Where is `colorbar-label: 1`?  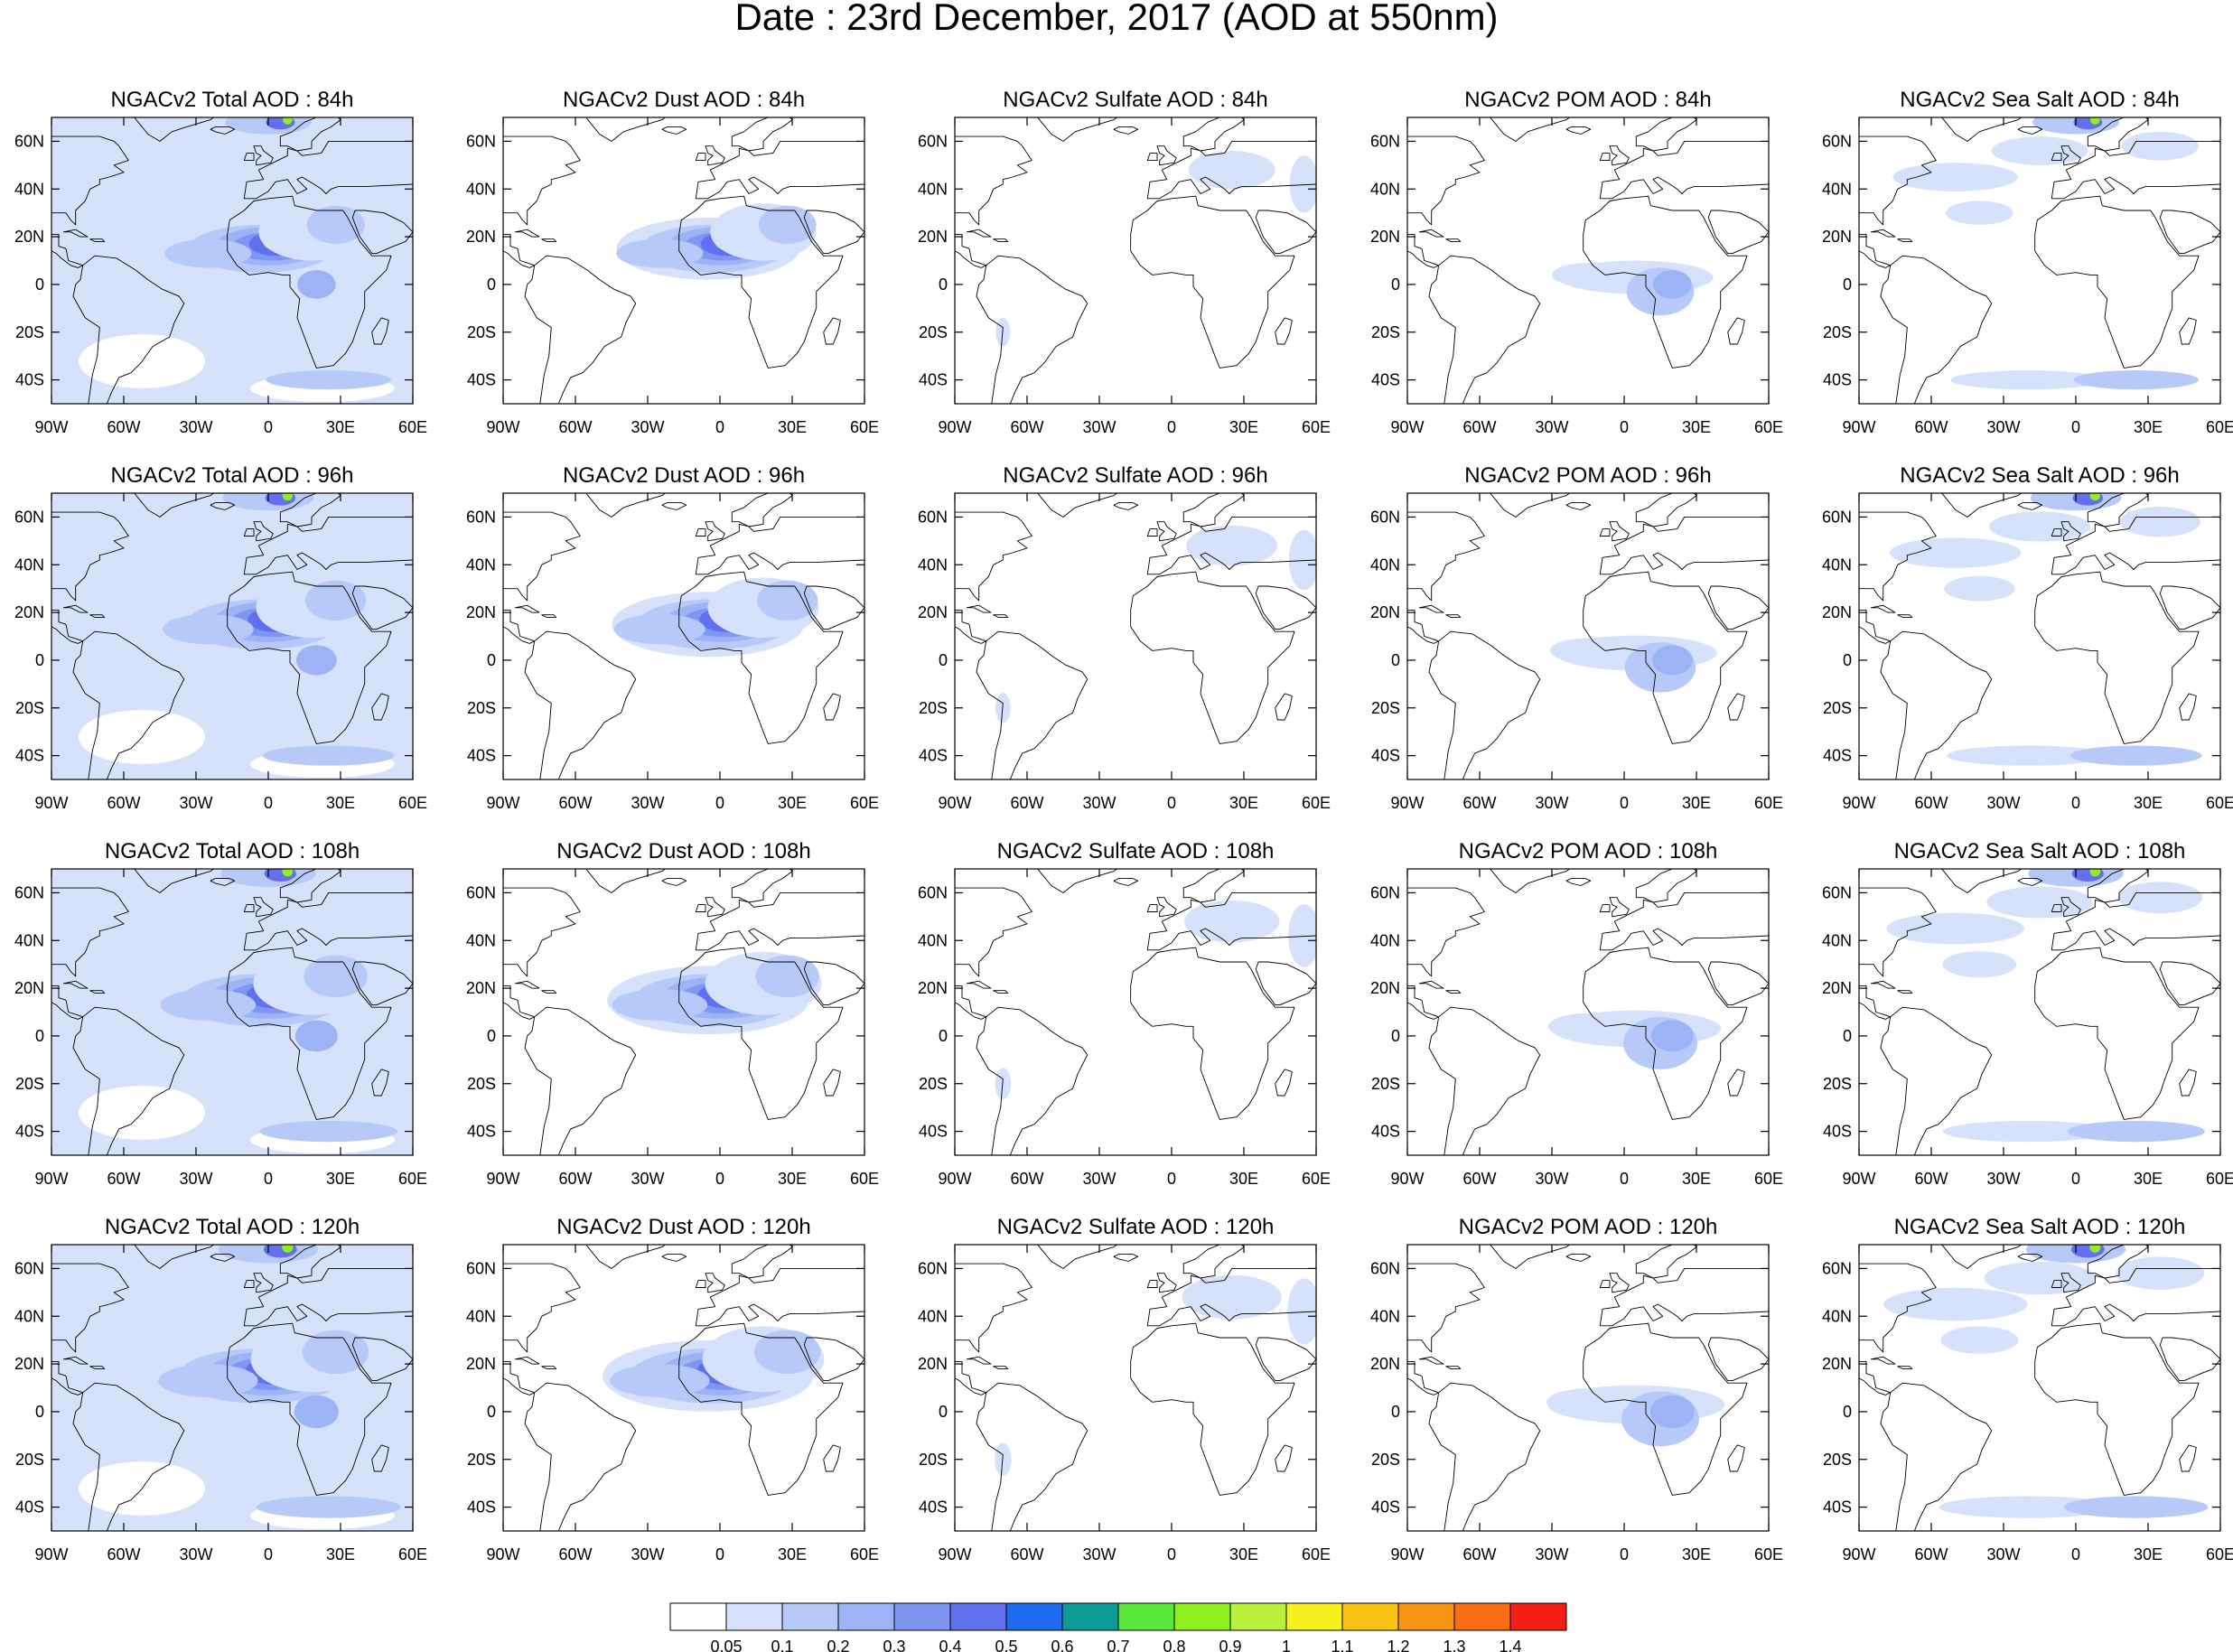 colorbar-label: 1 is located at coordinates (1286, 1645).